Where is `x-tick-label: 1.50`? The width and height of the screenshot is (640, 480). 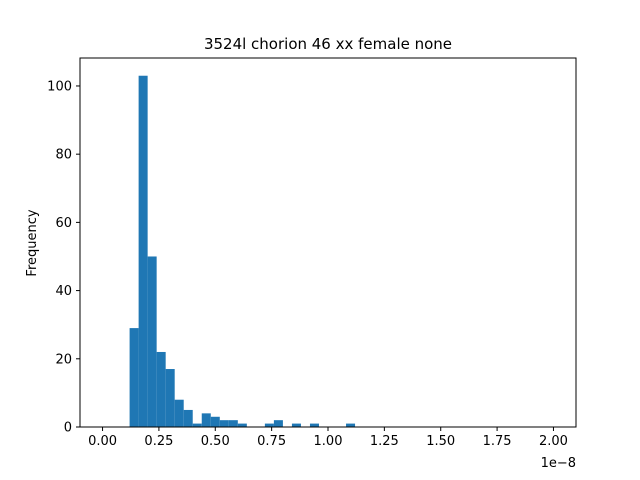
x-tick-label: 1.50 is located at coordinates (440, 441).